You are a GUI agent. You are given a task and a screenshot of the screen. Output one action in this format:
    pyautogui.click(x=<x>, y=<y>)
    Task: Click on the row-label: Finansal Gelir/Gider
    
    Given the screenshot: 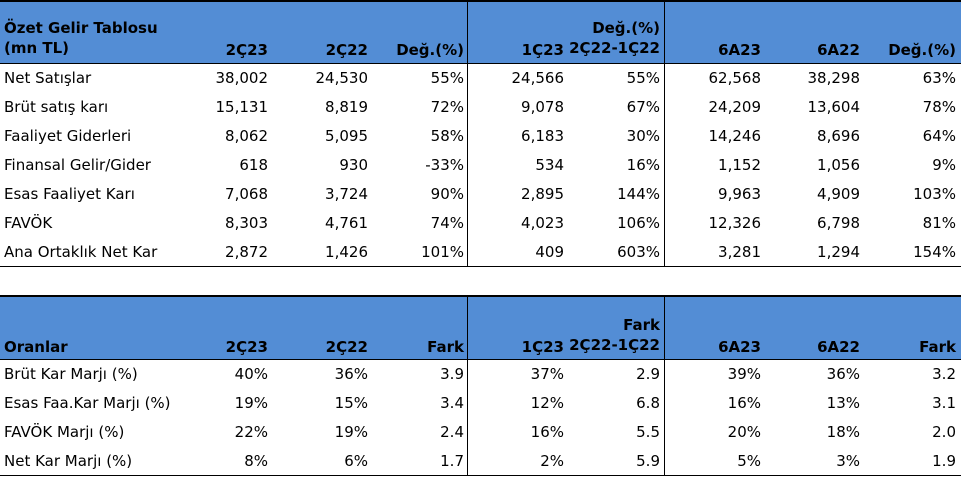 What is the action you would take?
    pyautogui.click(x=77, y=165)
    